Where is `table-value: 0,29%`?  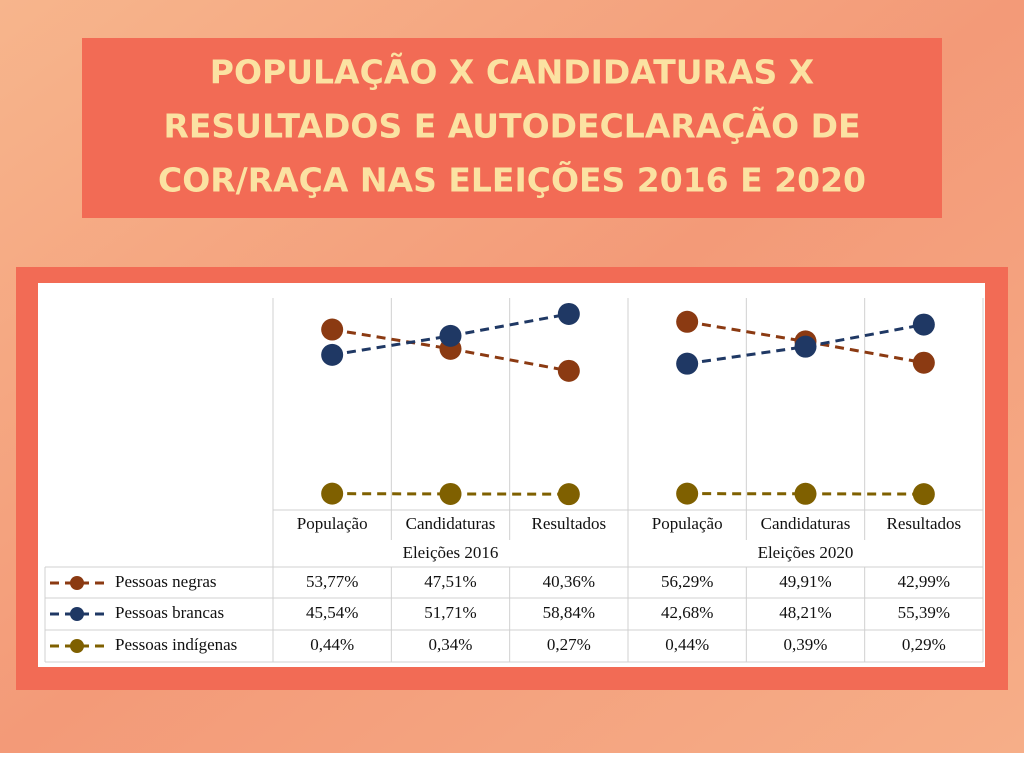
table-value: 0,29% is located at coordinates (924, 644).